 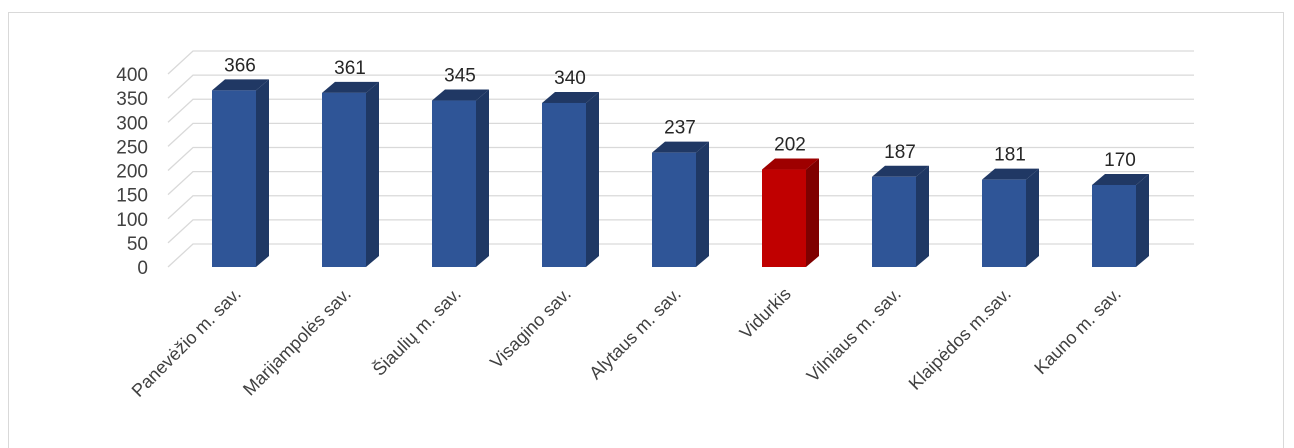 I want to click on y-tick-label: 300, so click(x=132, y=123).